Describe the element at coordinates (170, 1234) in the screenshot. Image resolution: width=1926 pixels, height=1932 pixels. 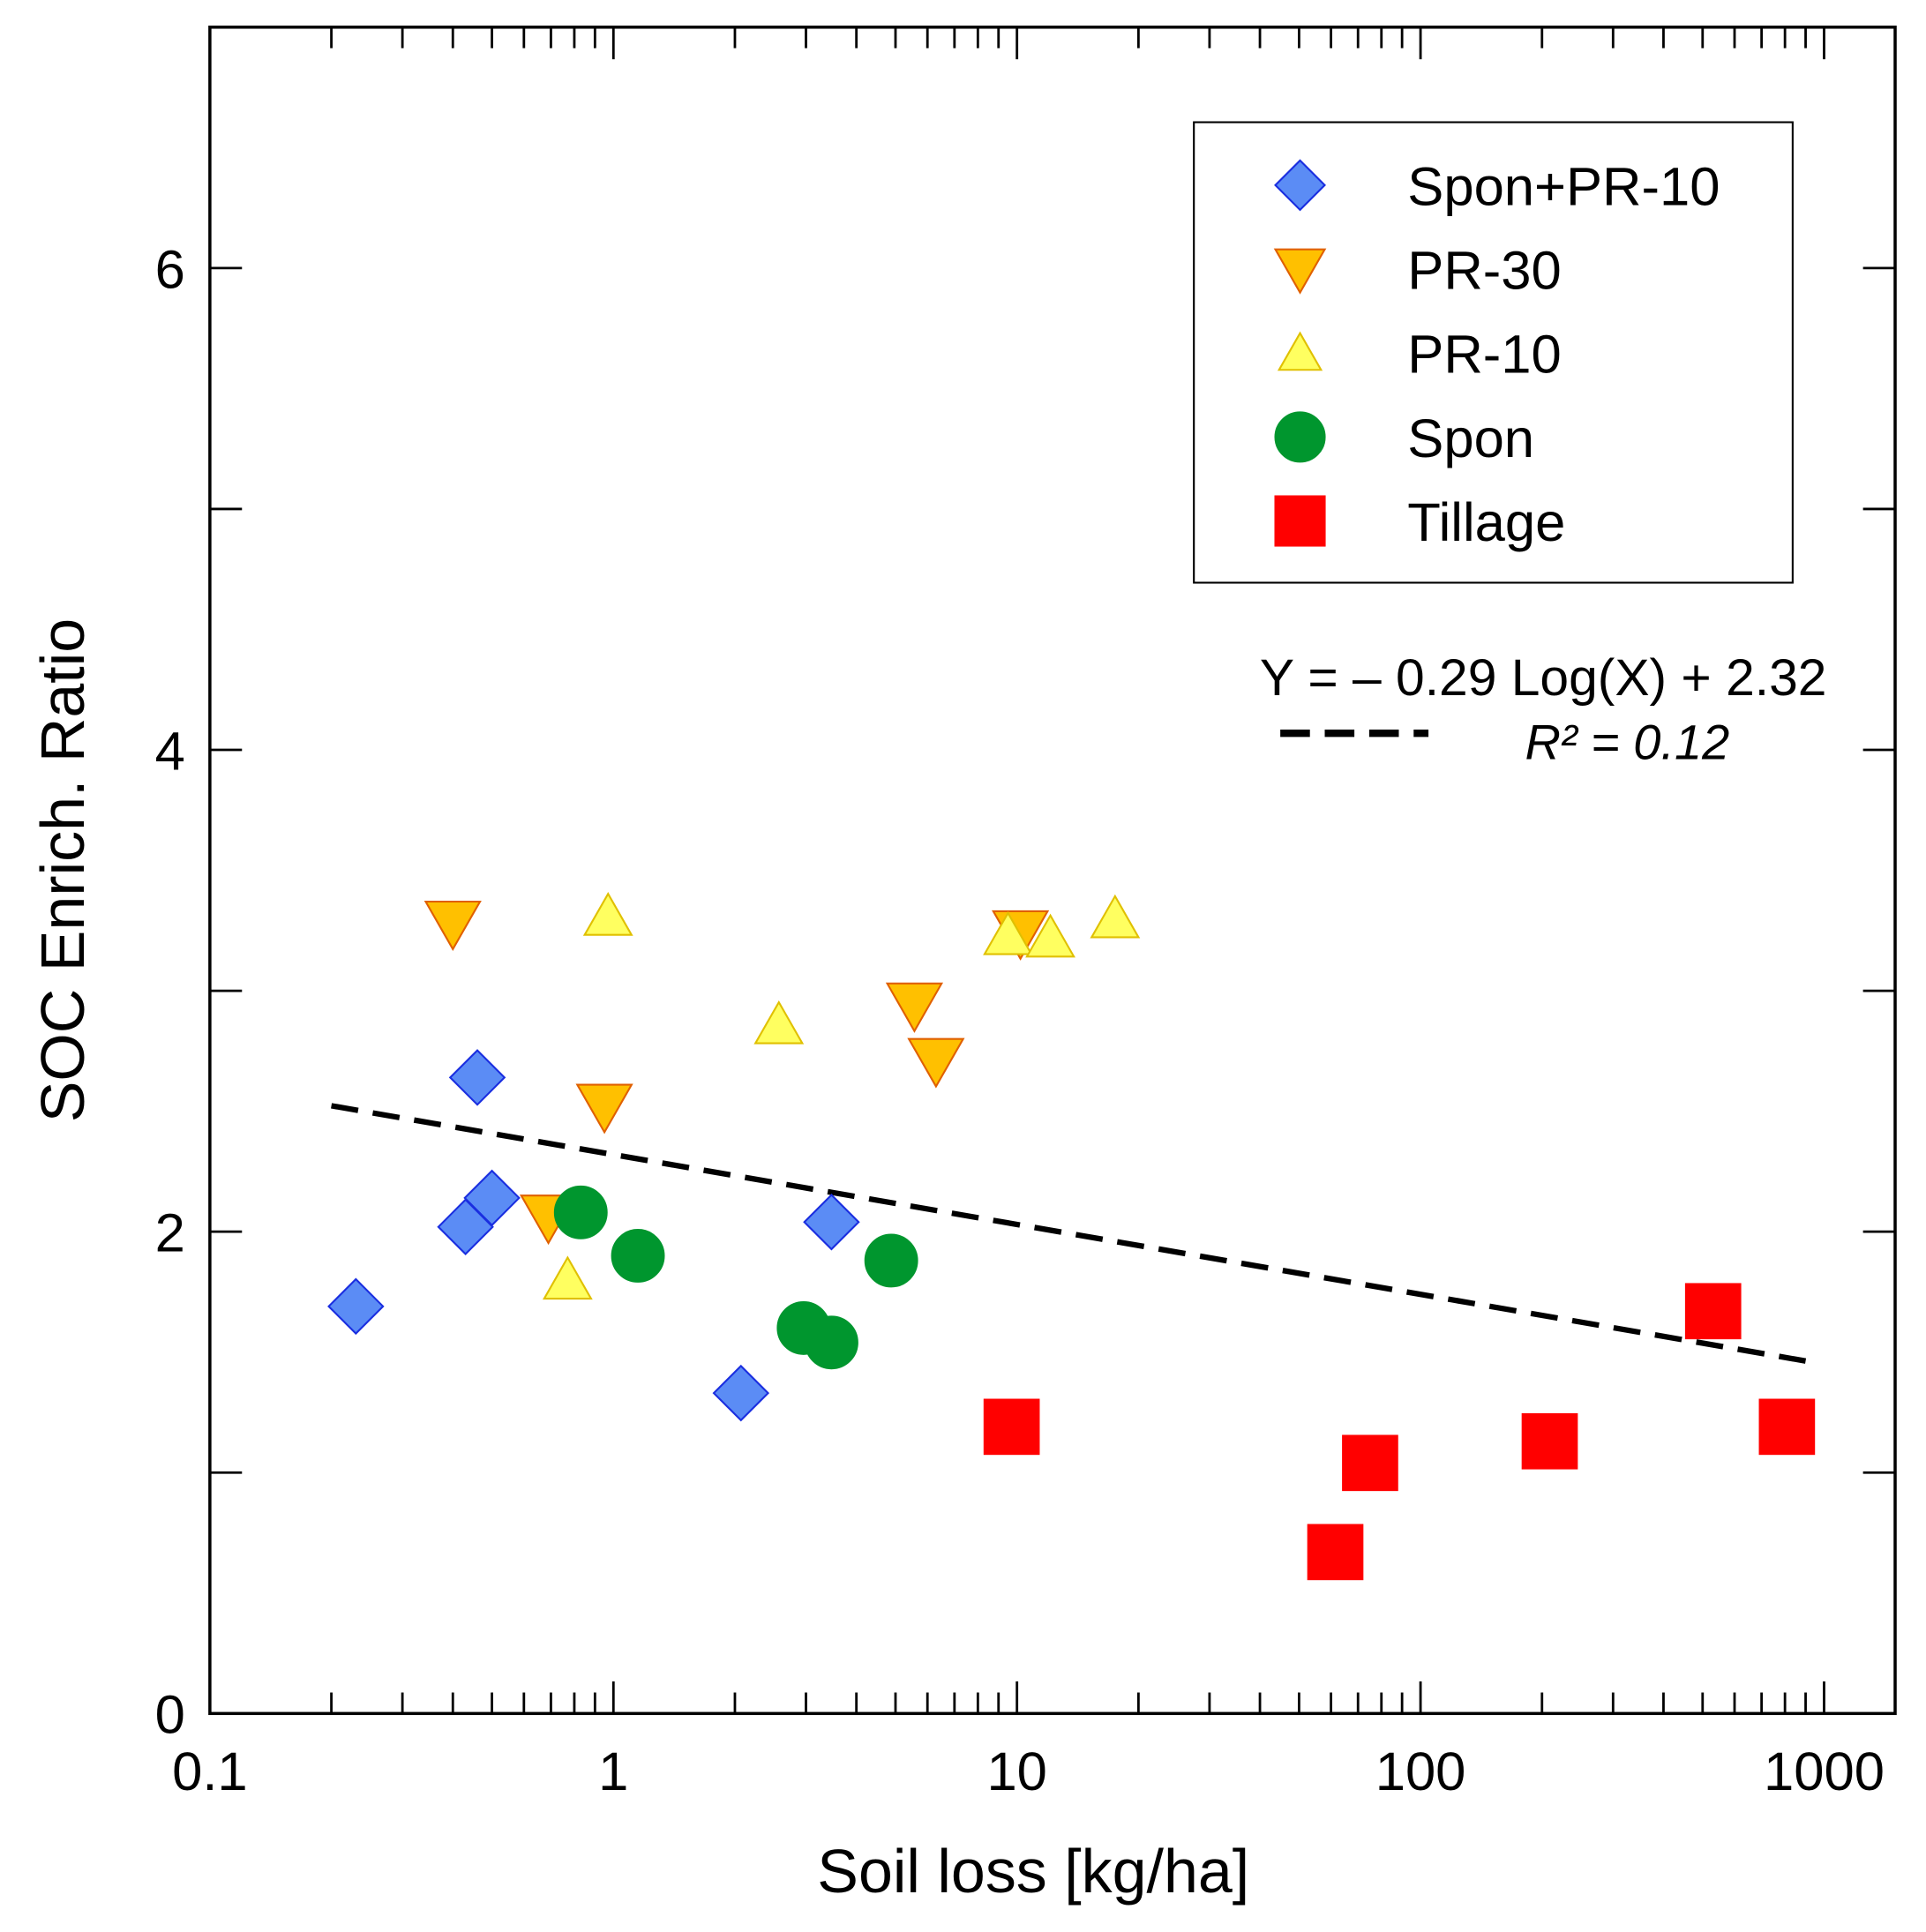
I see `y-tick-label: 2` at that location.